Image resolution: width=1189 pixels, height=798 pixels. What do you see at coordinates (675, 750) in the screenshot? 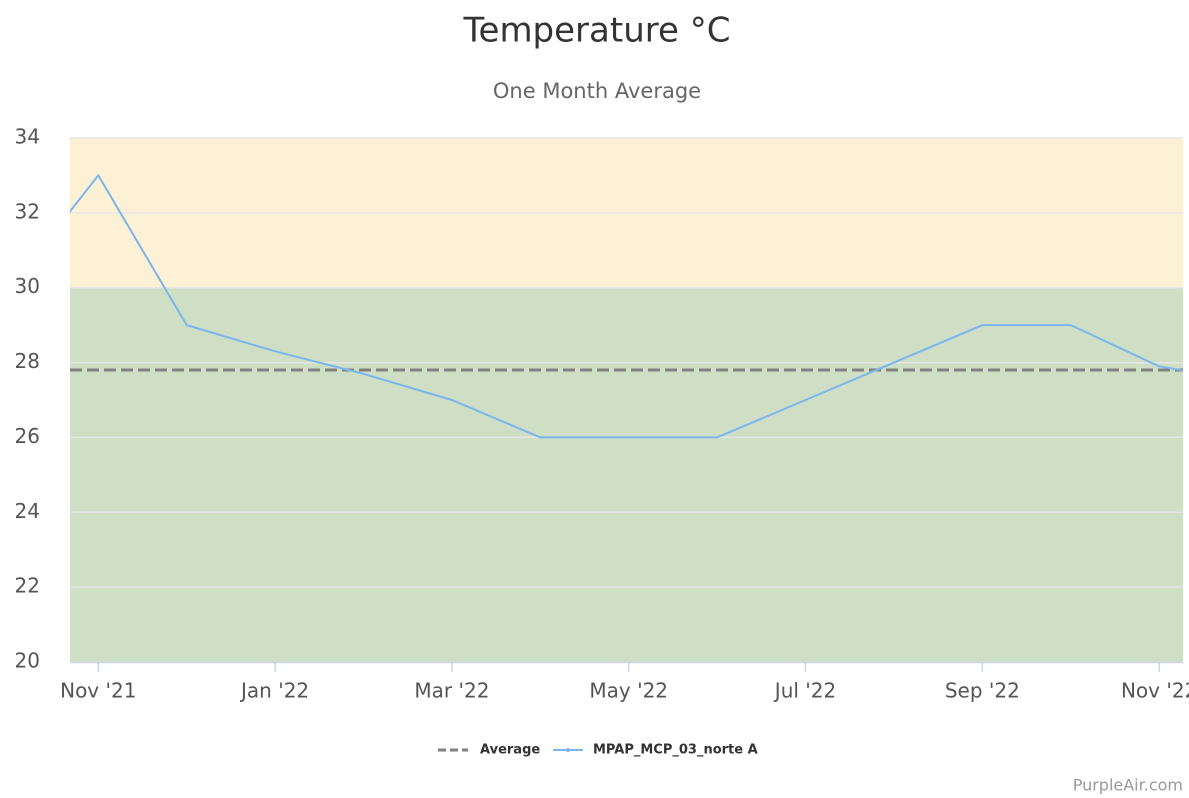
I see `legend-label: MPAP_MCP_03_norte A` at bounding box center [675, 750].